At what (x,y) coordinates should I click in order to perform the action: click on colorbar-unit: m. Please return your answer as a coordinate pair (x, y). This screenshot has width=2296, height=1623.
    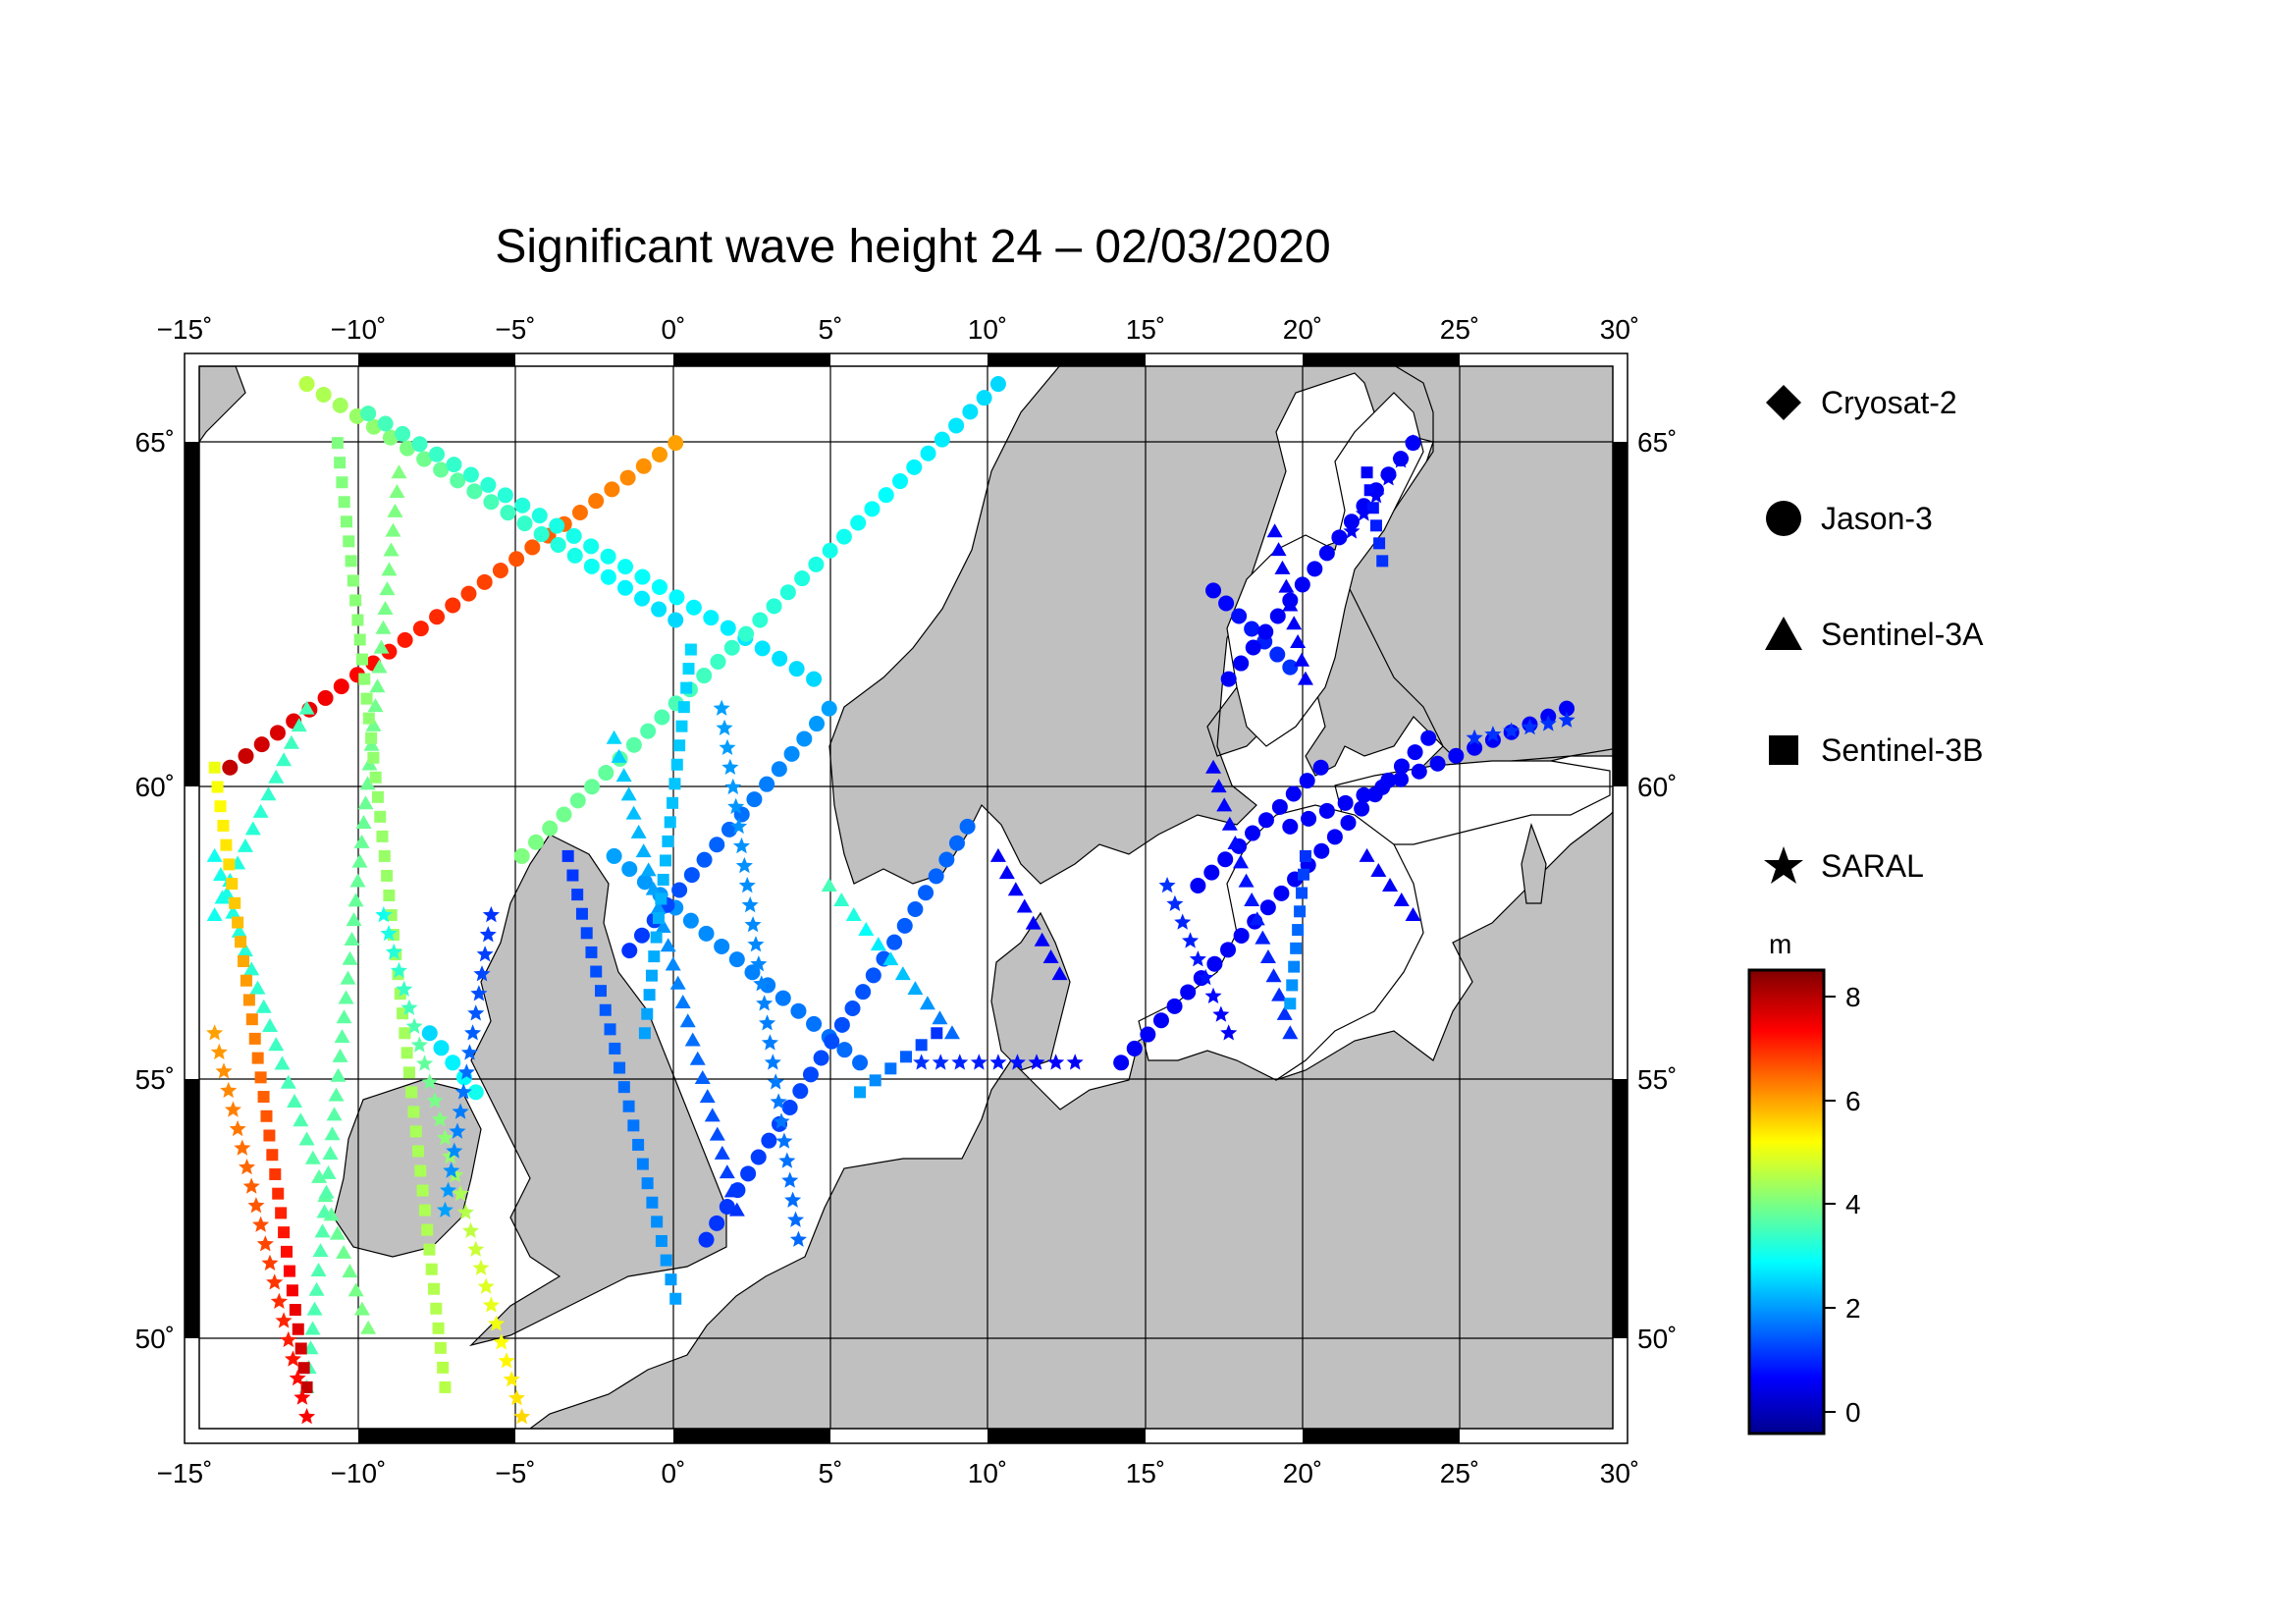
    Looking at the image, I should click on (1780, 944).